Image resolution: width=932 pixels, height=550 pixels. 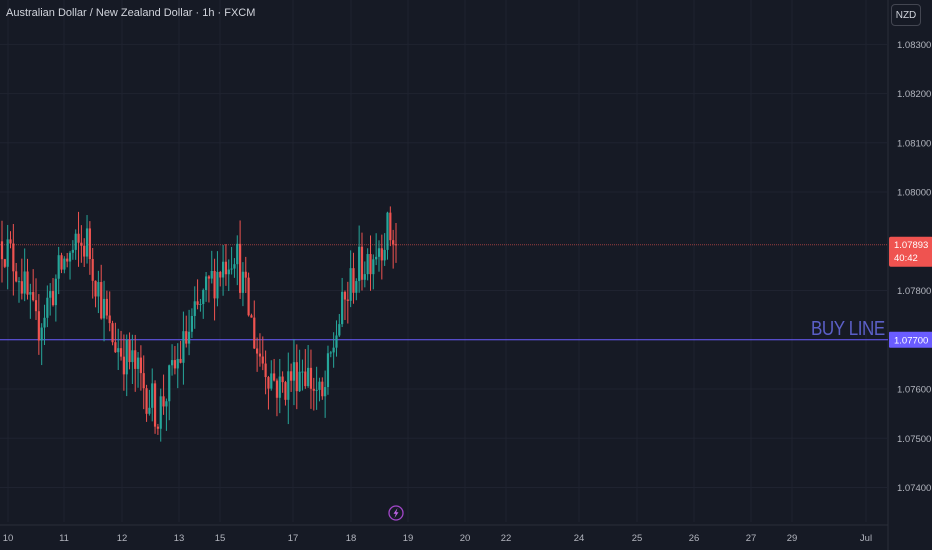 I want to click on x-tick-label: Jul, so click(x=866, y=538).